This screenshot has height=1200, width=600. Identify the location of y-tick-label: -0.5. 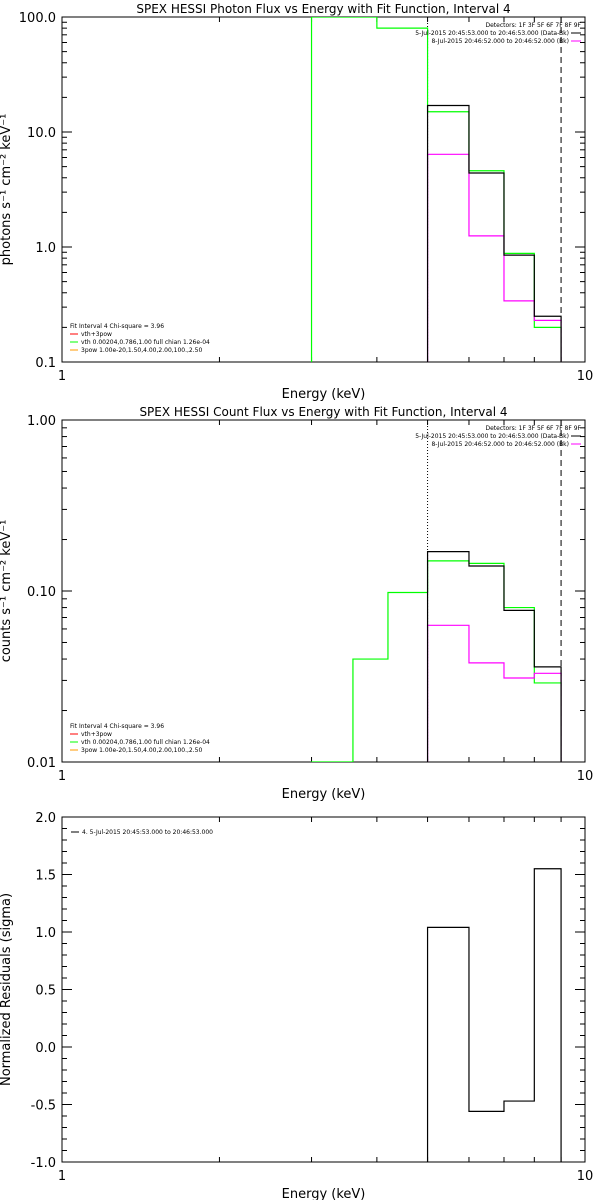
(43, 1106).